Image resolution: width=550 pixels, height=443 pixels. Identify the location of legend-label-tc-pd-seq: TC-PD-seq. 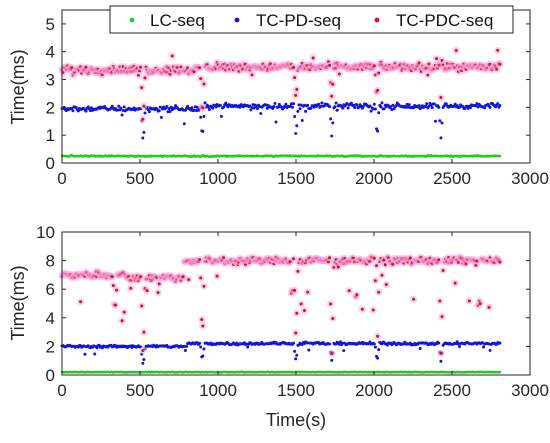
(298, 20).